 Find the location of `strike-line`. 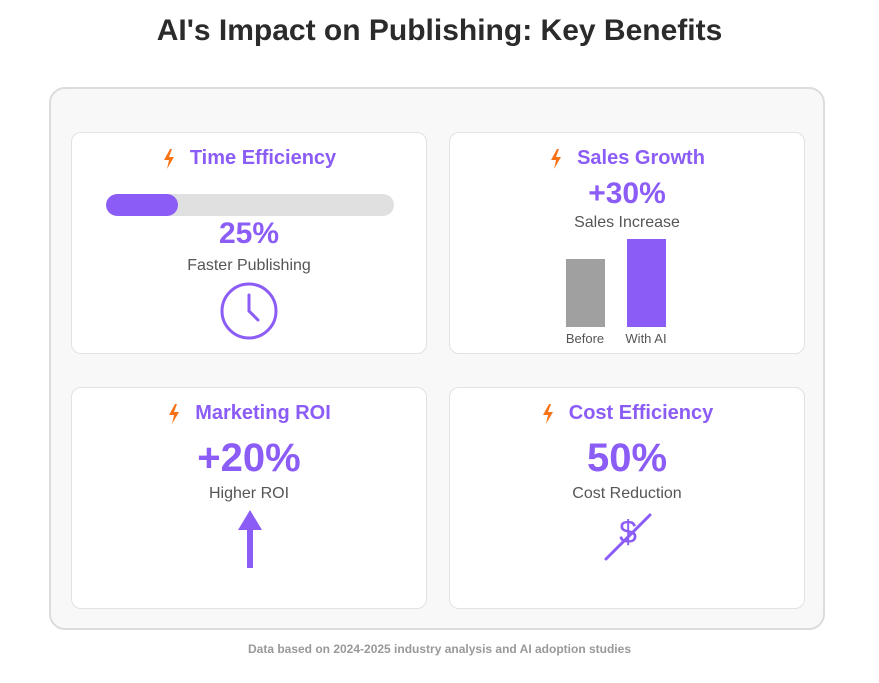

strike-line is located at coordinates (628, 537).